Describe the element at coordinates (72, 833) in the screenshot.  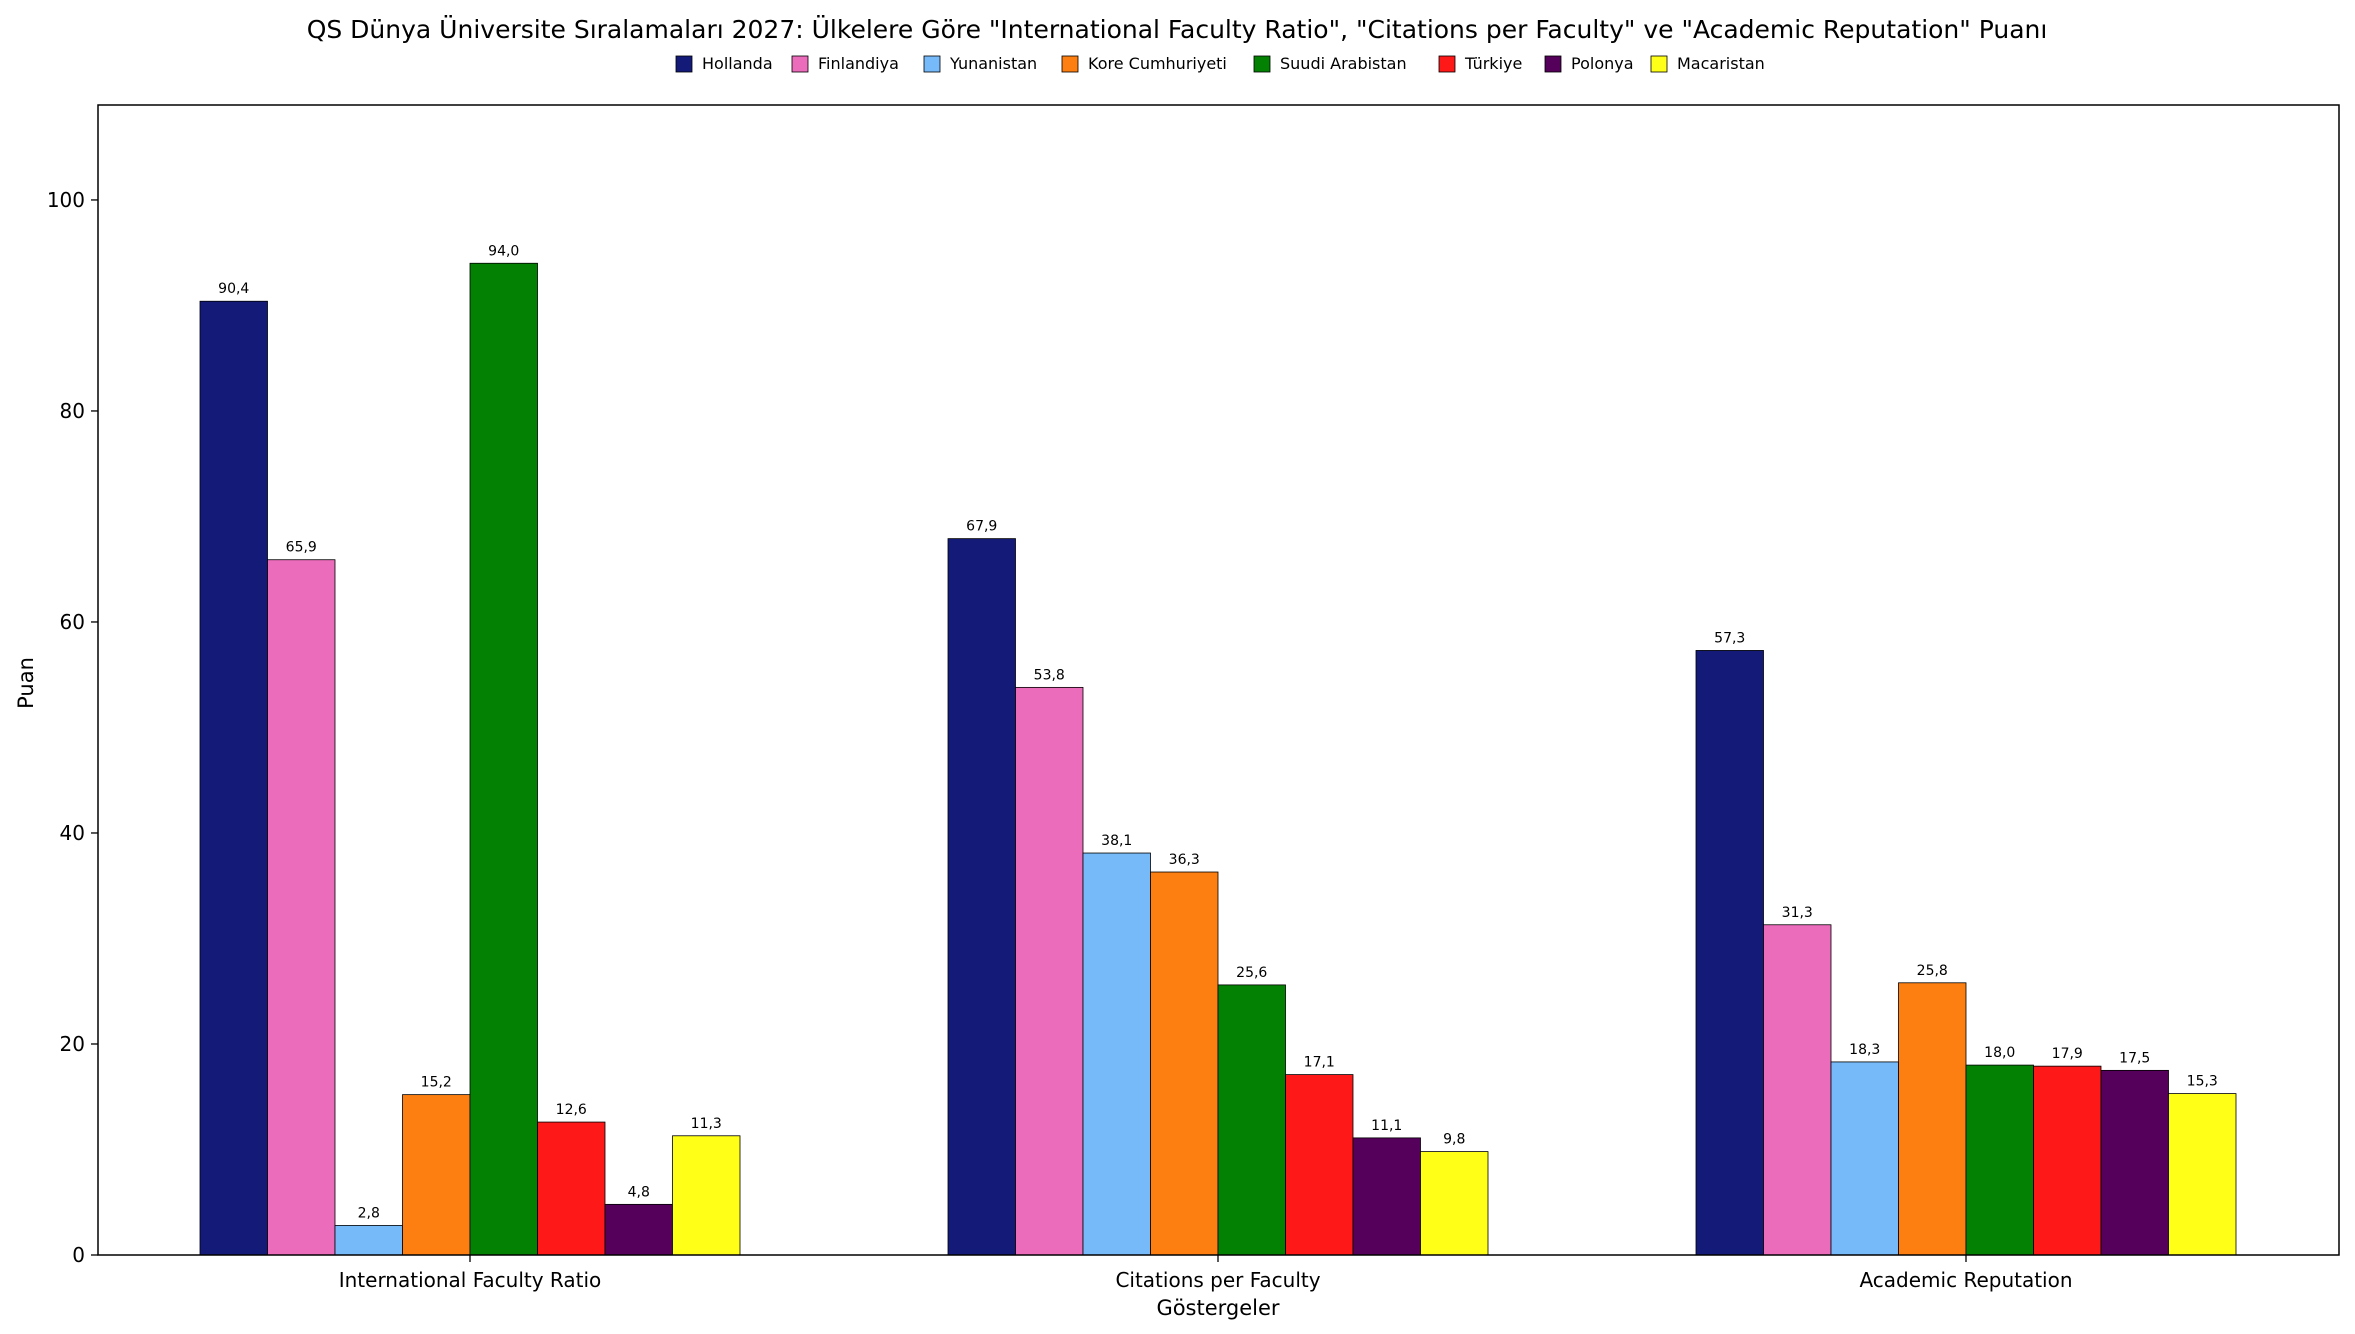
I see `y-tick-label: 40` at that location.